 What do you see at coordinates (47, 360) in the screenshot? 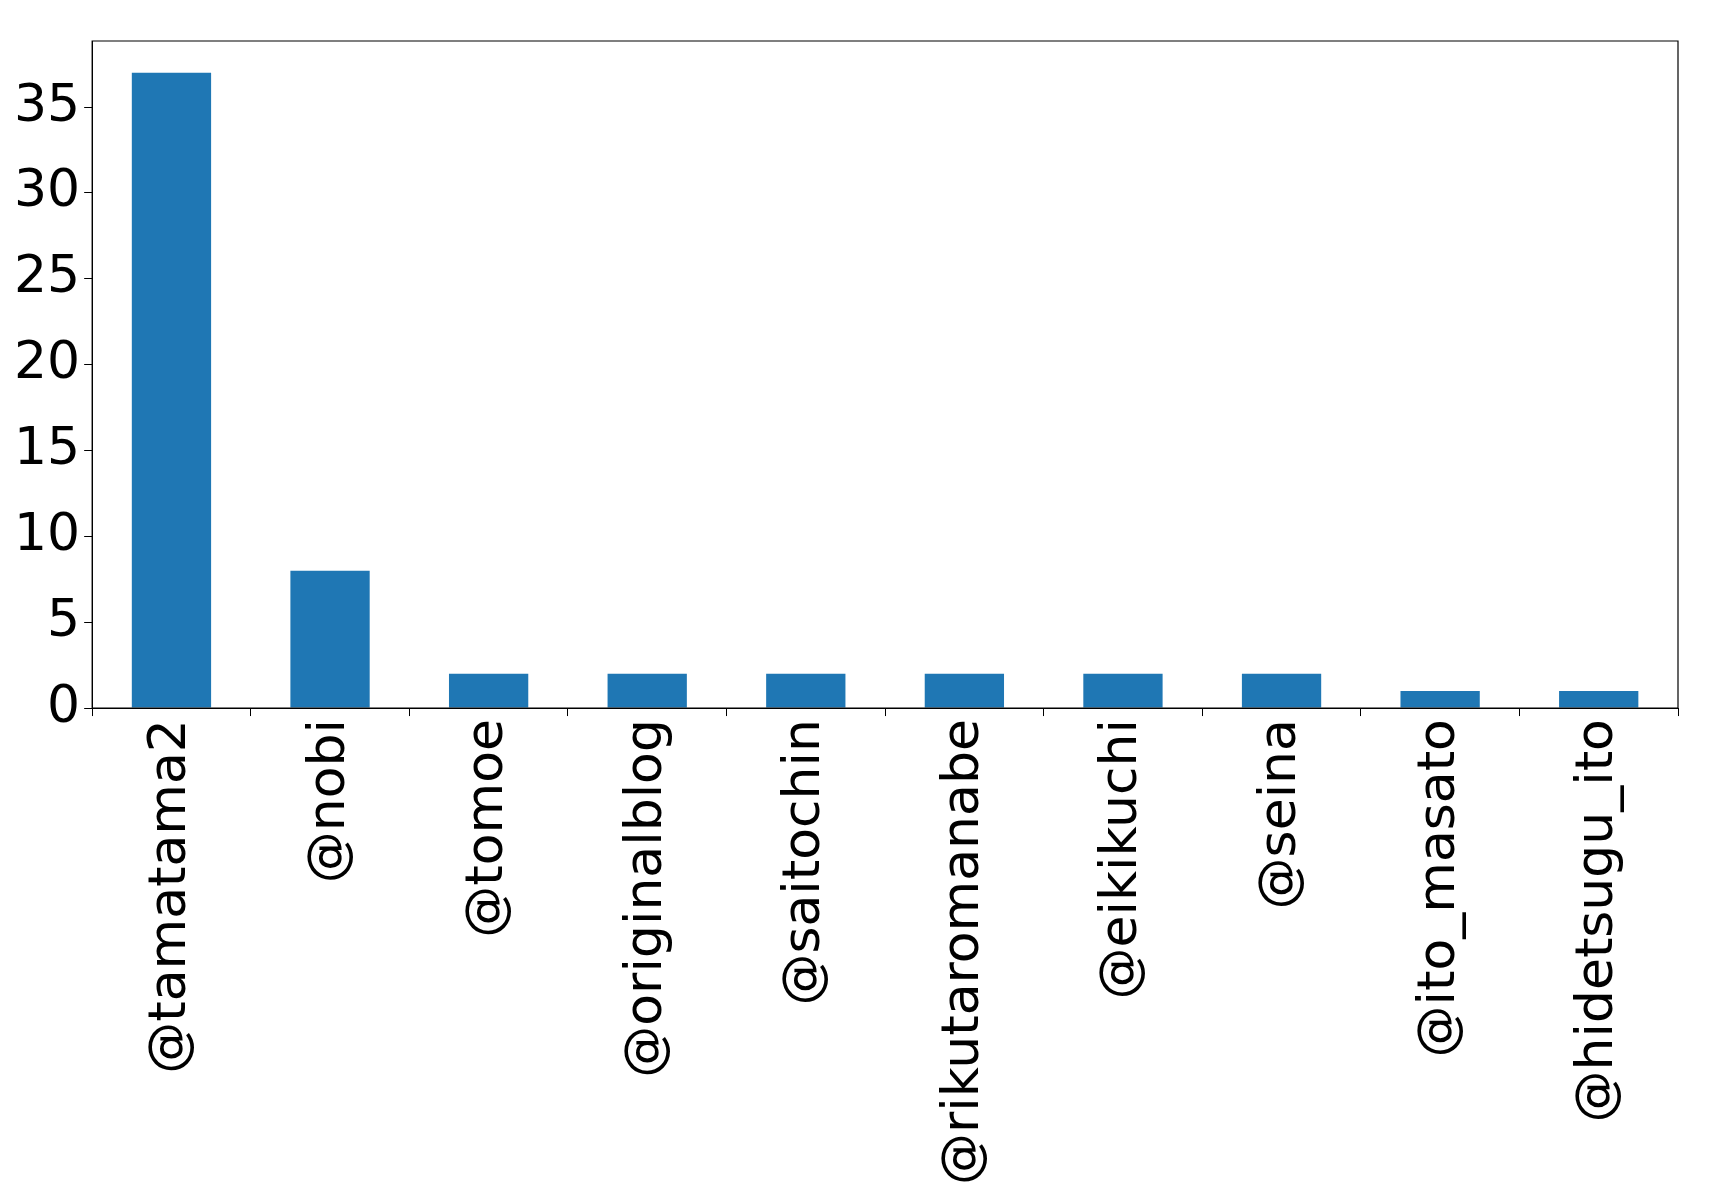
I see `y-tick-label: 20` at bounding box center [47, 360].